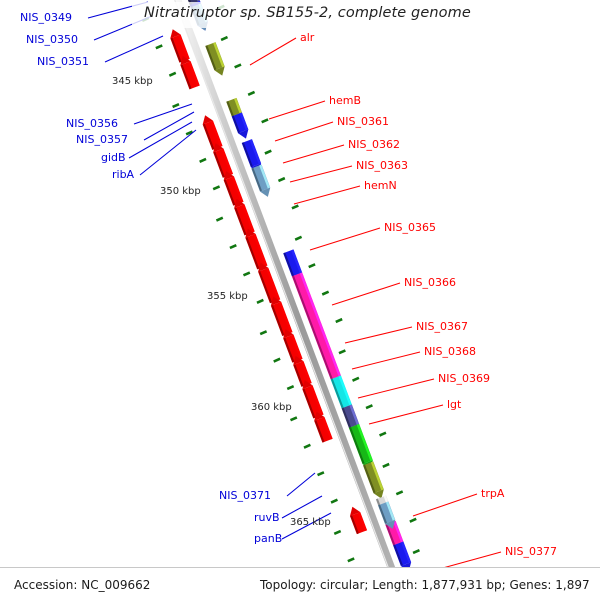 The image size is (600, 600). What do you see at coordinates (531, 551) in the screenshot?
I see `gene-label-nis_0377: NIS_0377` at bounding box center [531, 551].